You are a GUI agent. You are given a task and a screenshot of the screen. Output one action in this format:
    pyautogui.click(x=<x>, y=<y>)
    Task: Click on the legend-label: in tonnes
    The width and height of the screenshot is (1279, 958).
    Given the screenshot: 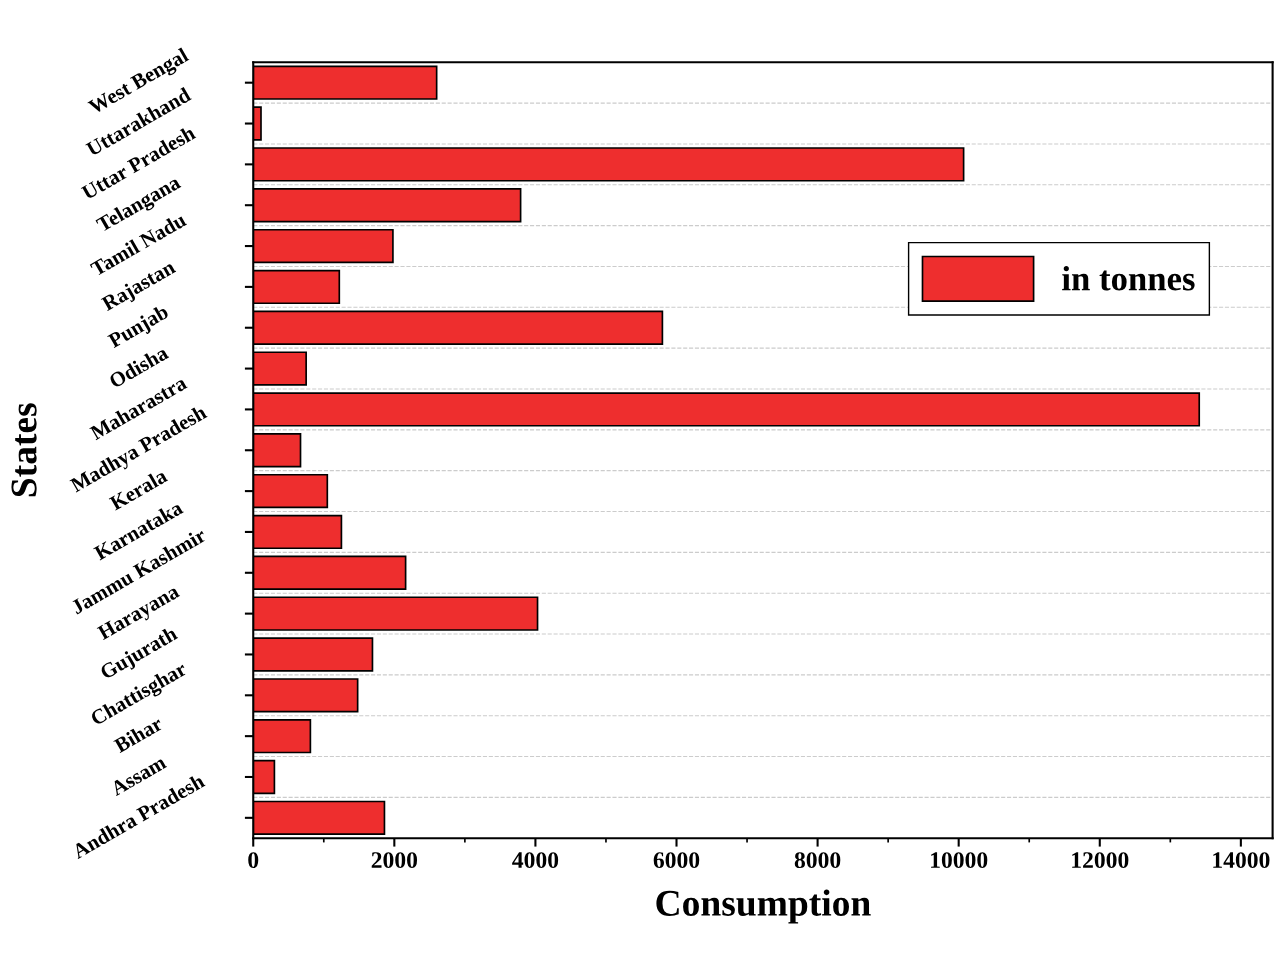 What is the action you would take?
    pyautogui.click(x=1128, y=278)
    